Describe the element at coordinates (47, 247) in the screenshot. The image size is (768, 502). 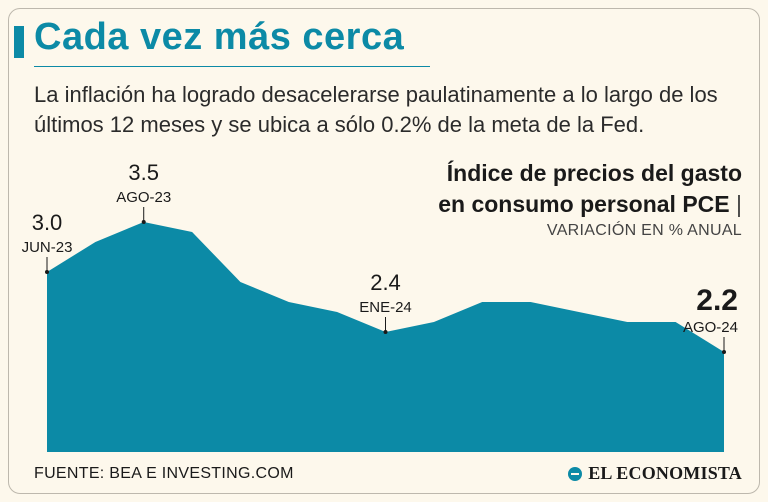
I see `data-label-date-jun-23: JUN-23` at that location.